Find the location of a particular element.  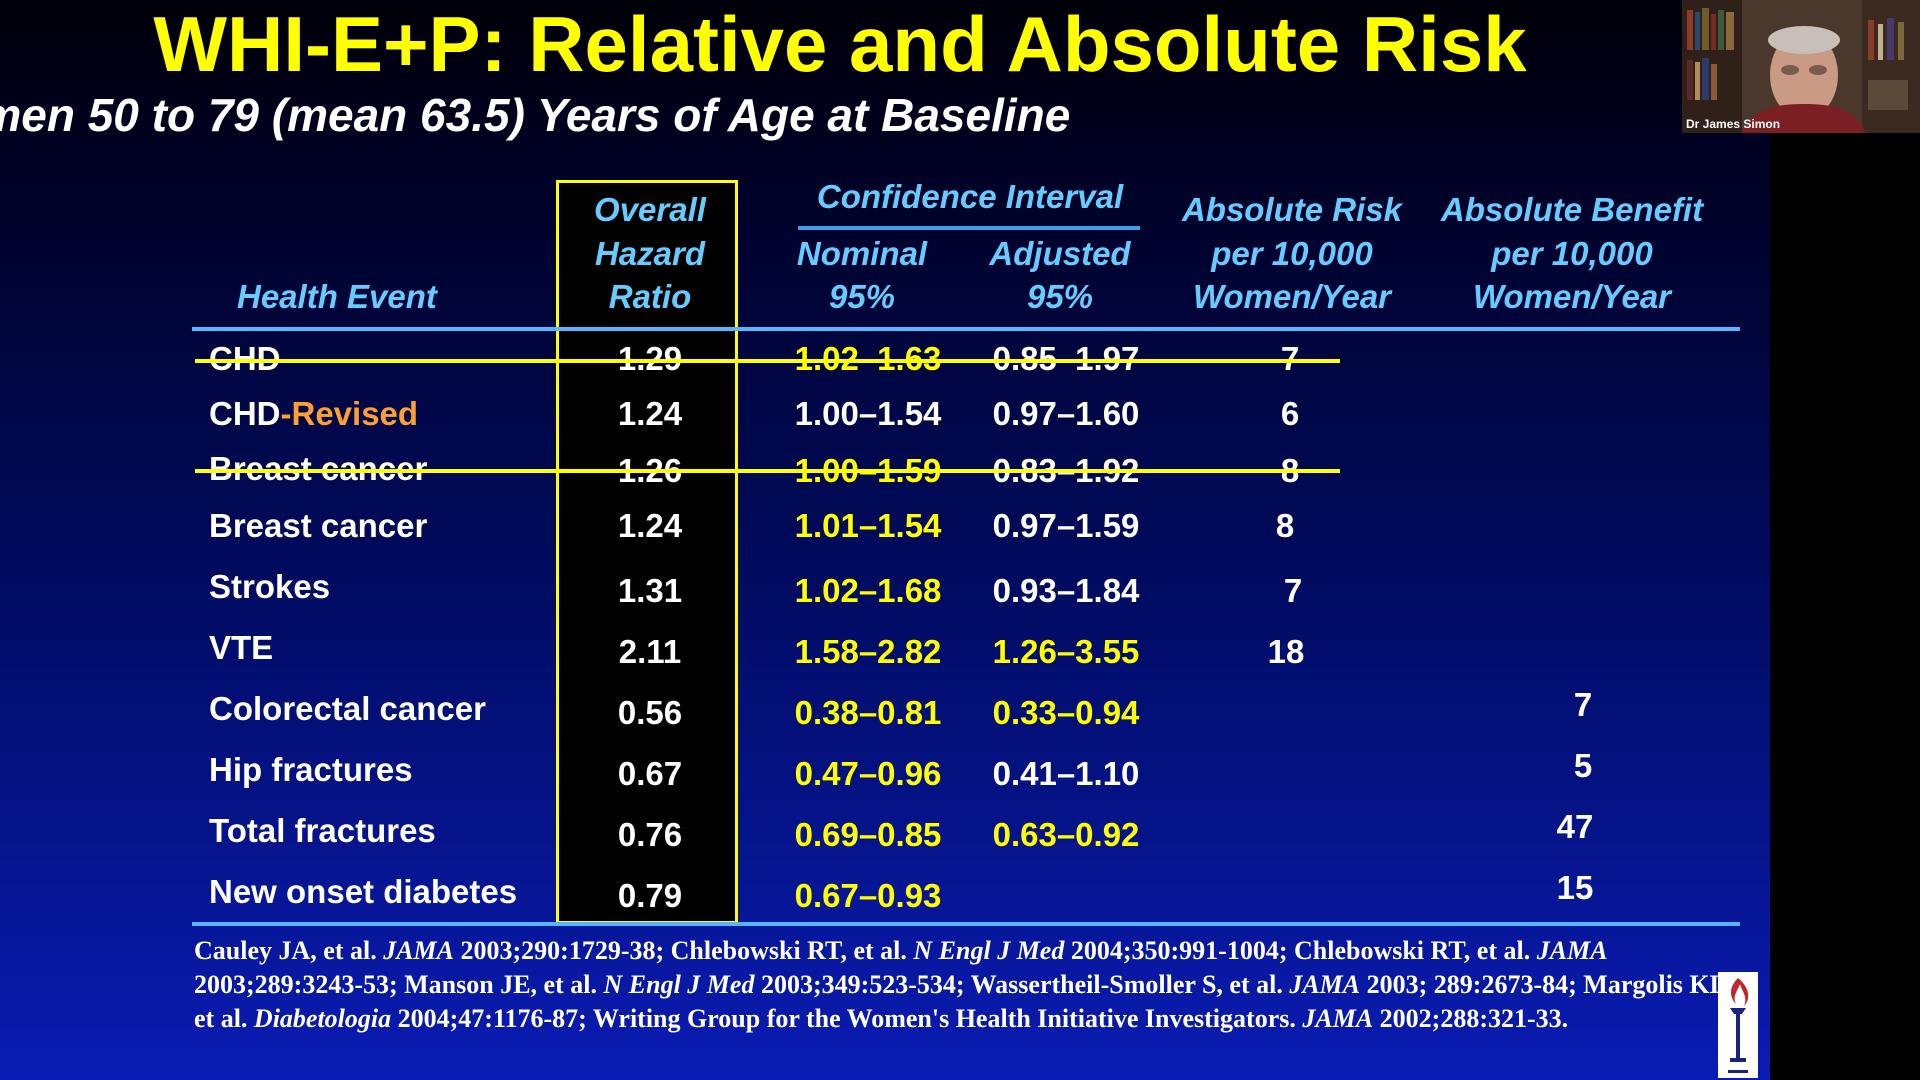

row-5-adjusted-ci: 1.26–3.55 is located at coordinates (1066, 651).